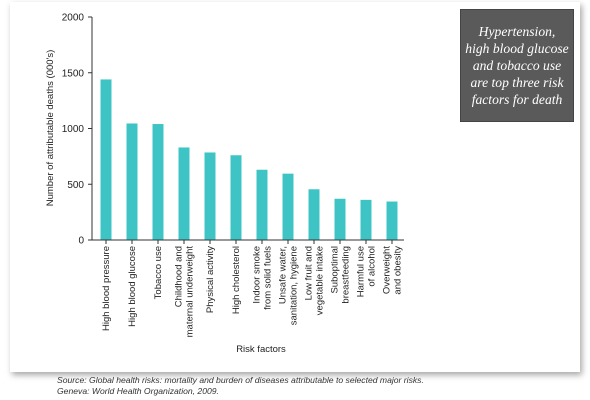 This screenshot has width=590, height=400. What do you see at coordinates (268, 278) in the screenshot?
I see `x-tick-label: from solid fuels` at bounding box center [268, 278].